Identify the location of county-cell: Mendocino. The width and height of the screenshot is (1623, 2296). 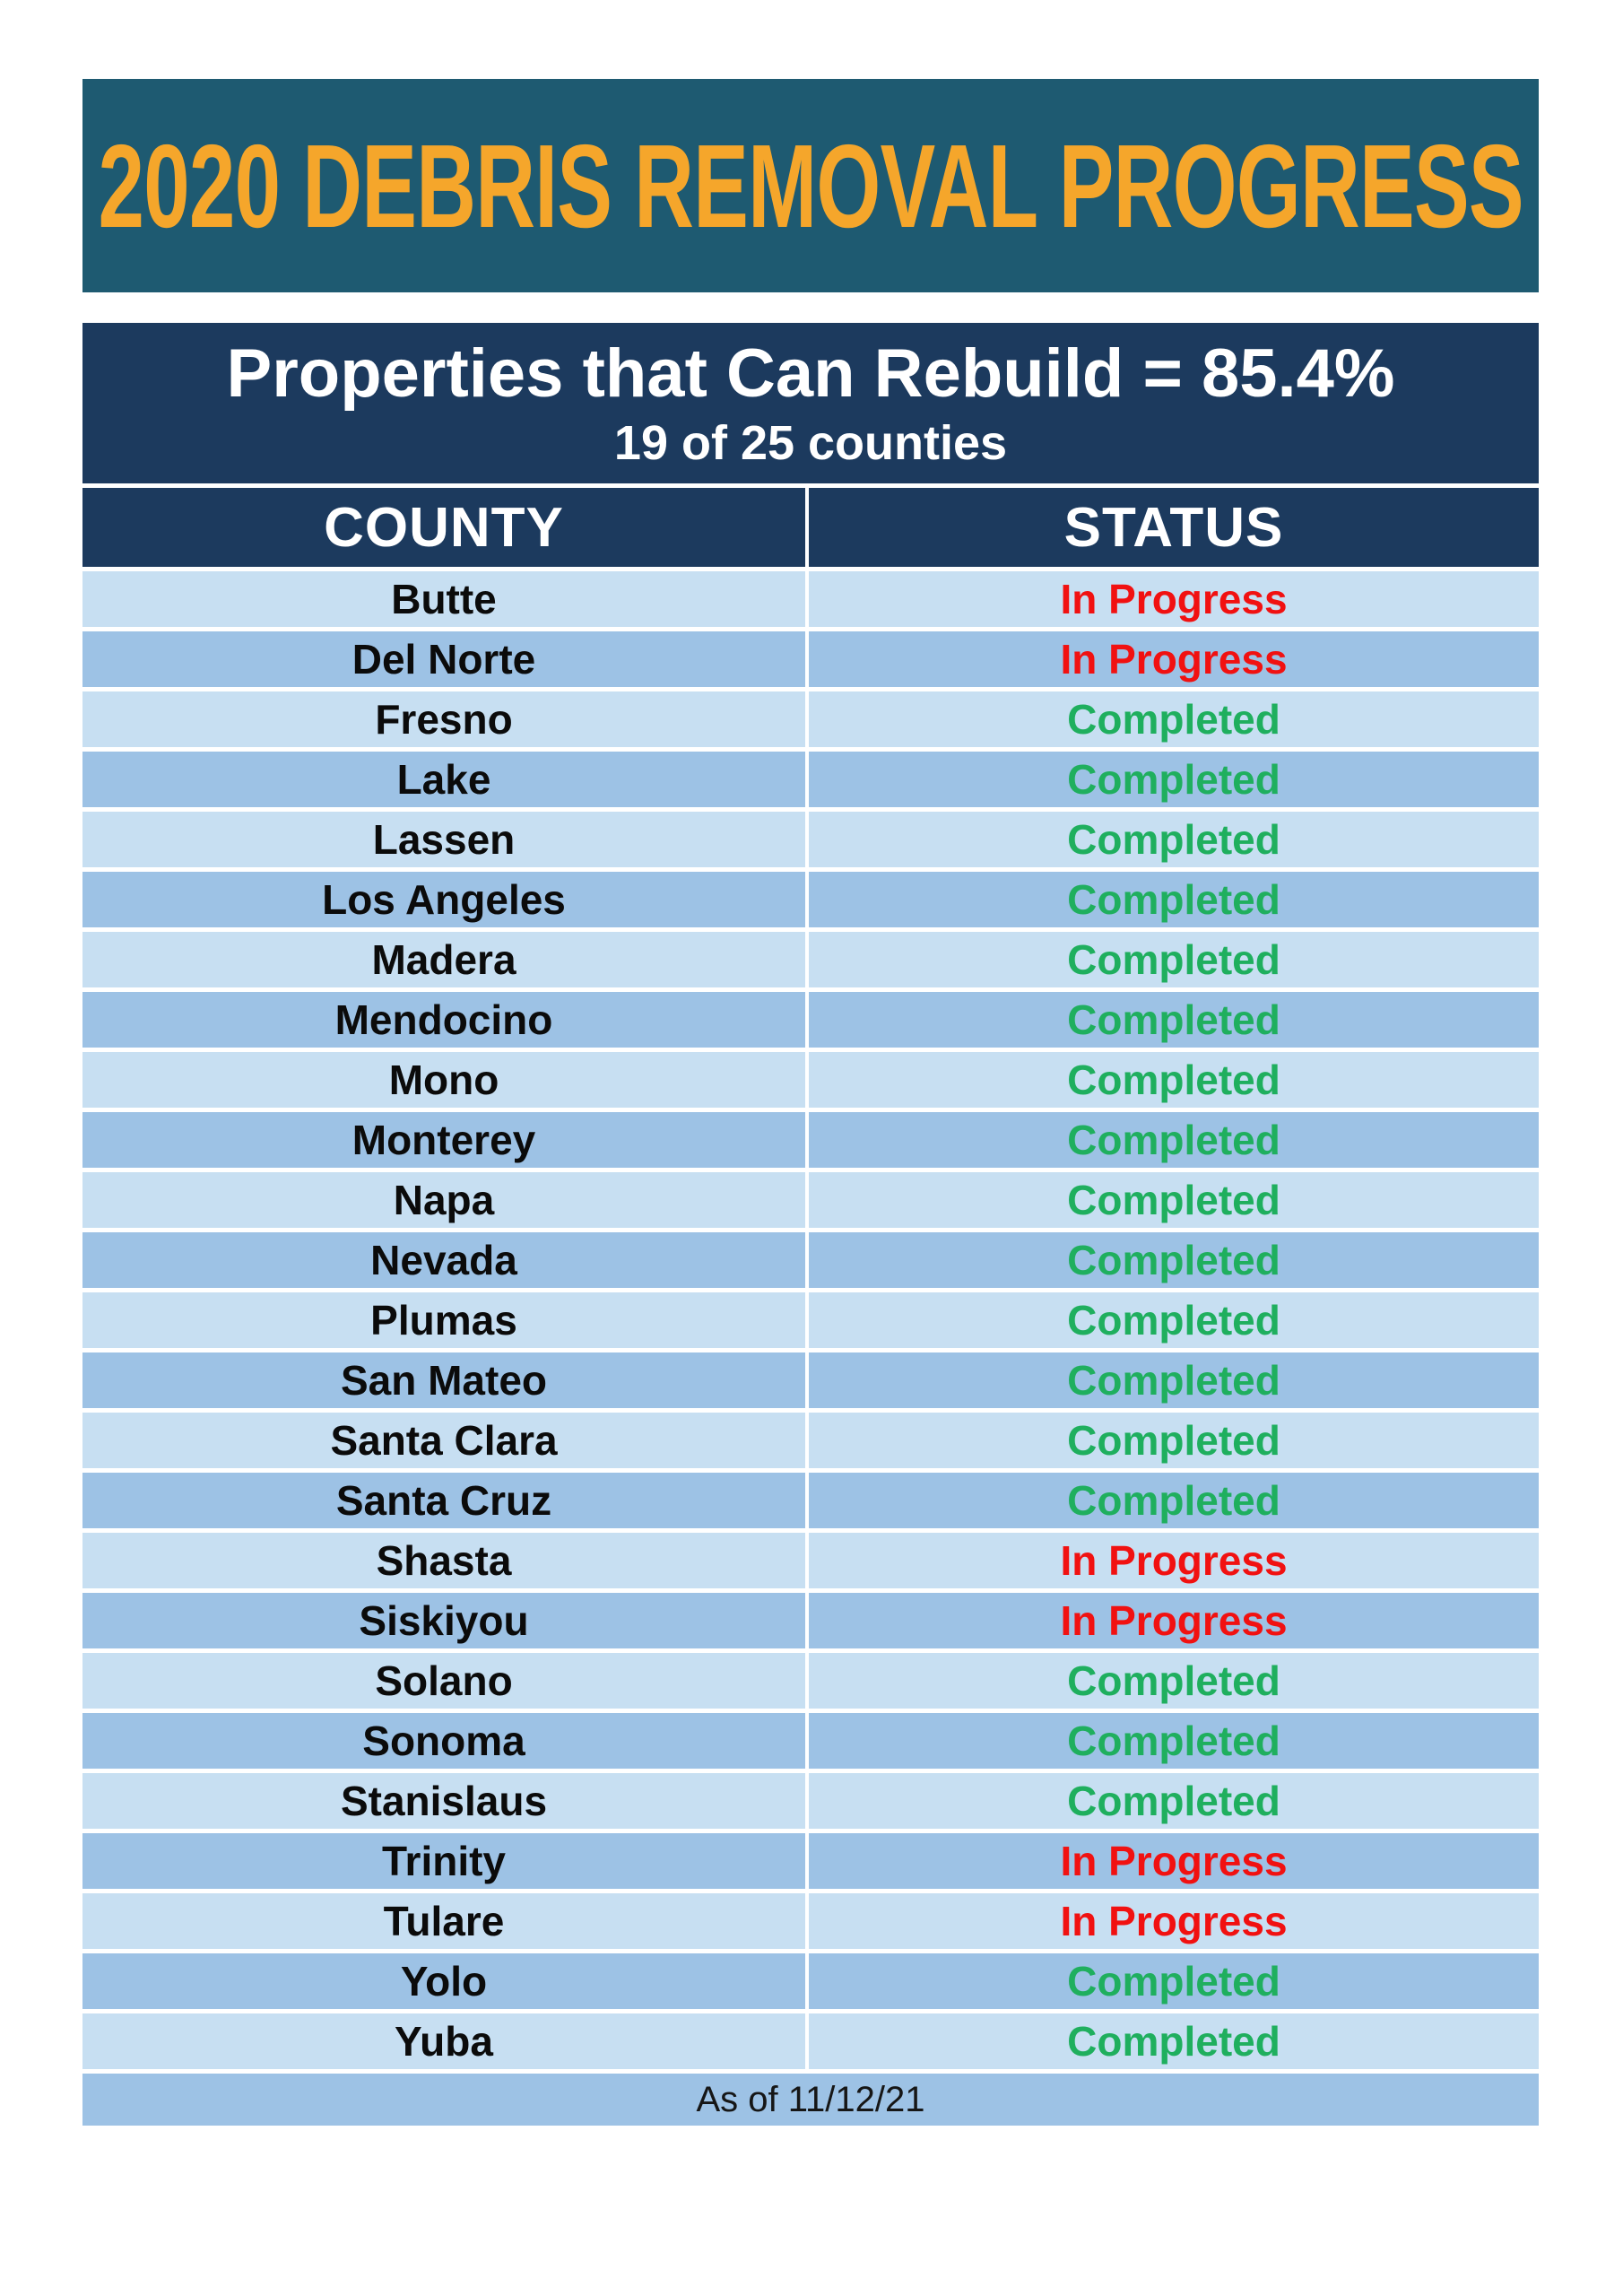
(445, 1020).